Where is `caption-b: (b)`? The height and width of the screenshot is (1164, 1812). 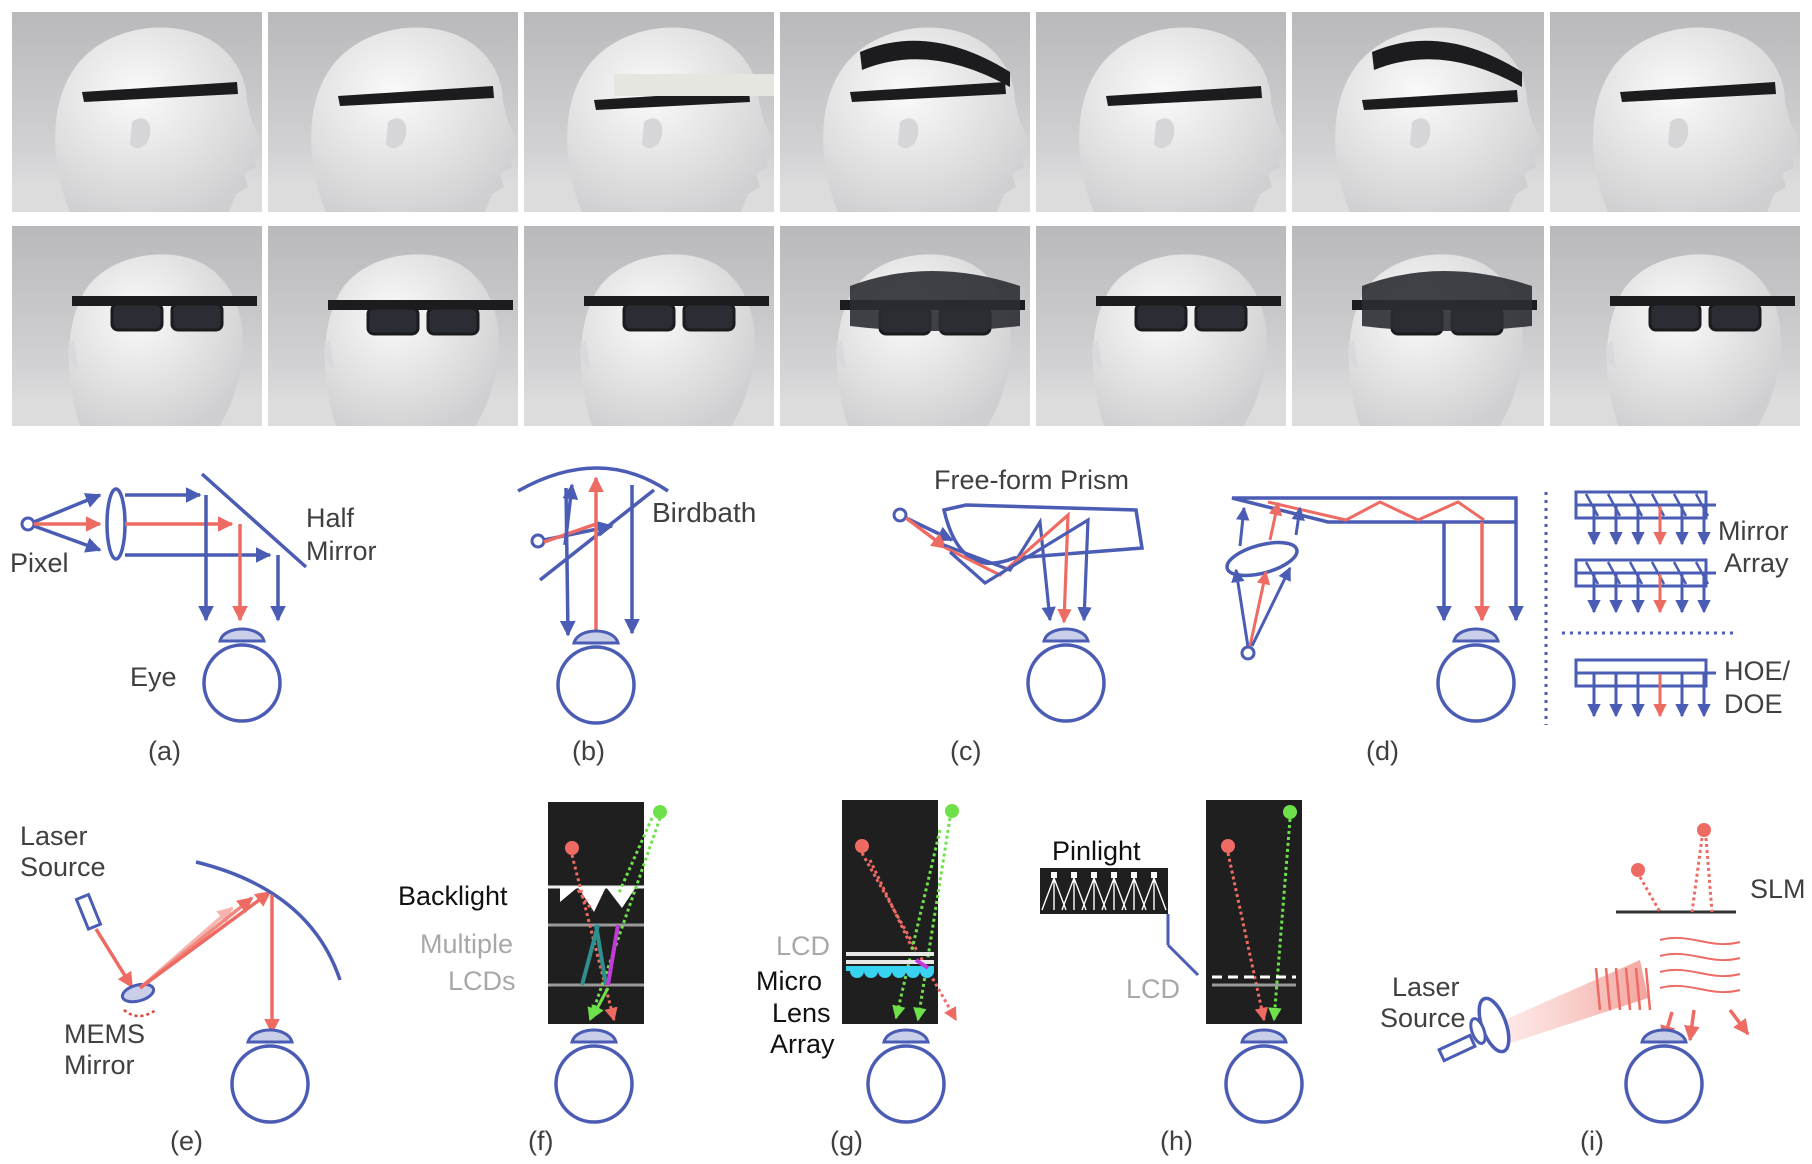
caption-b: (b) is located at coordinates (588, 751).